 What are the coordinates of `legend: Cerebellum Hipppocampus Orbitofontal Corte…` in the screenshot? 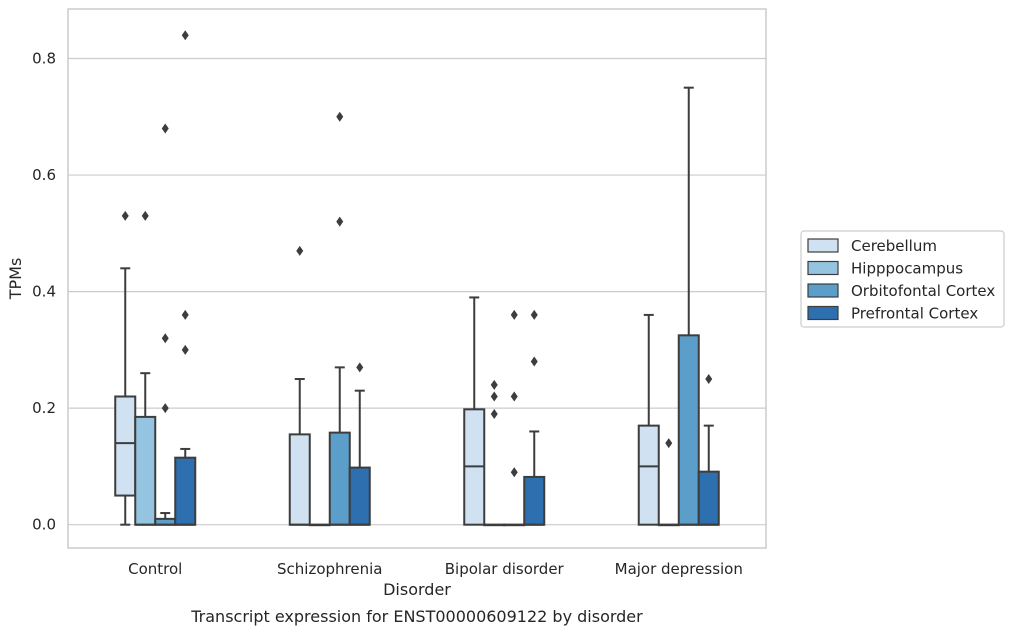 It's located at (902, 279).